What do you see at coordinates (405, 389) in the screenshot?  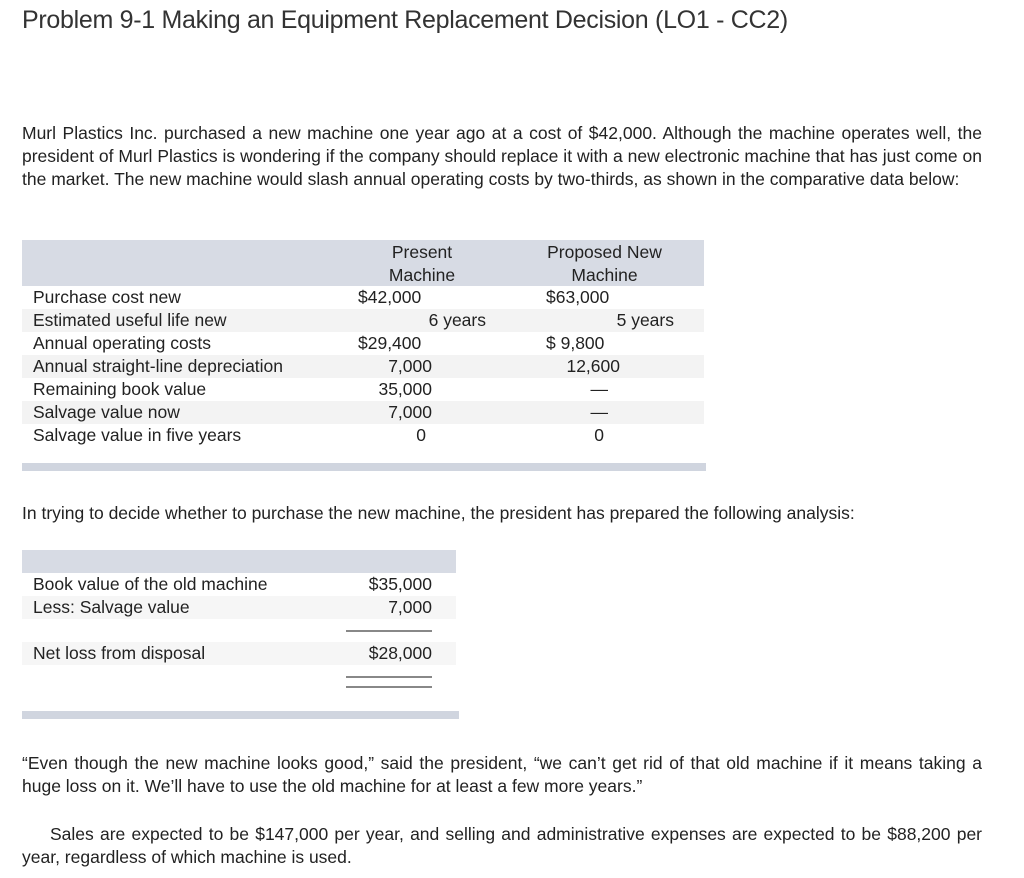 I see `present-value: 35,000` at bounding box center [405, 389].